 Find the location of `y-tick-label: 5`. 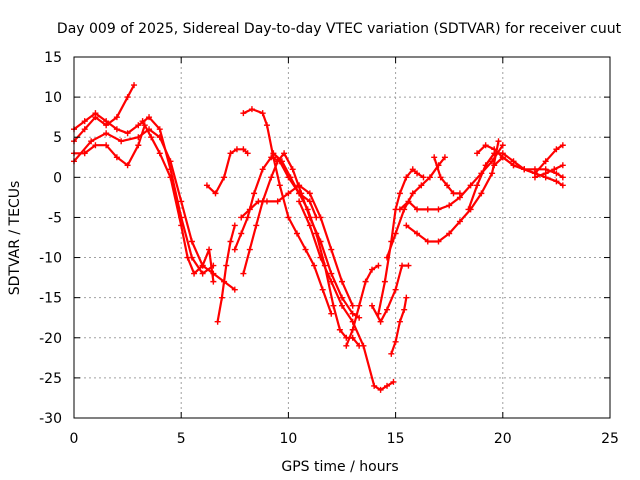

y-tick-label: 5 is located at coordinates (57, 138).